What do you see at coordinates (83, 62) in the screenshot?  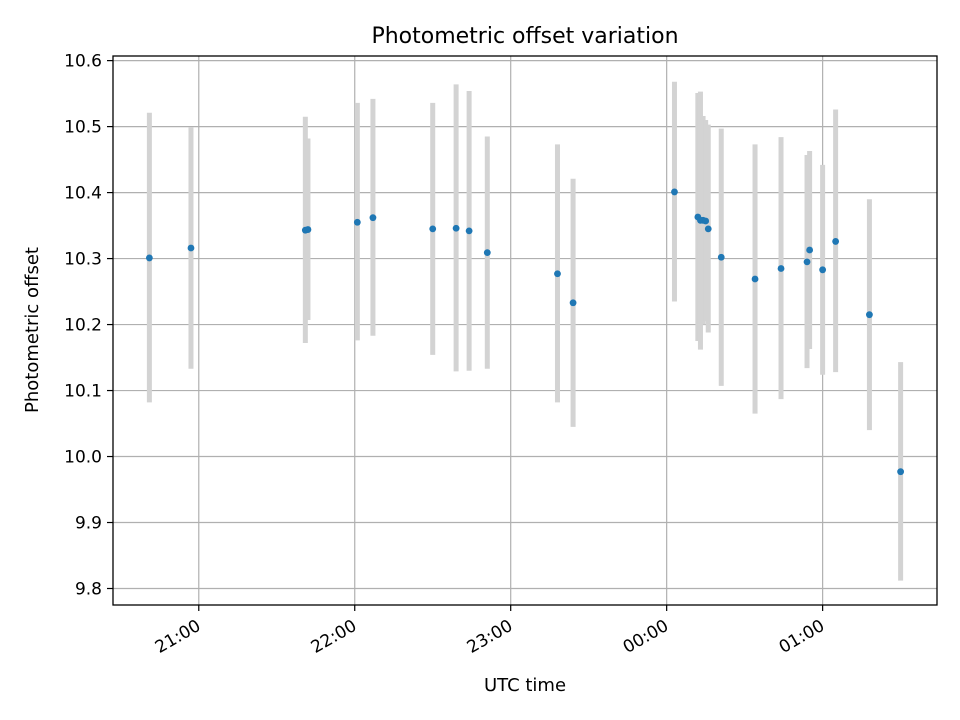 I see `y-tick-label: 10.6` at bounding box center [83, 62].